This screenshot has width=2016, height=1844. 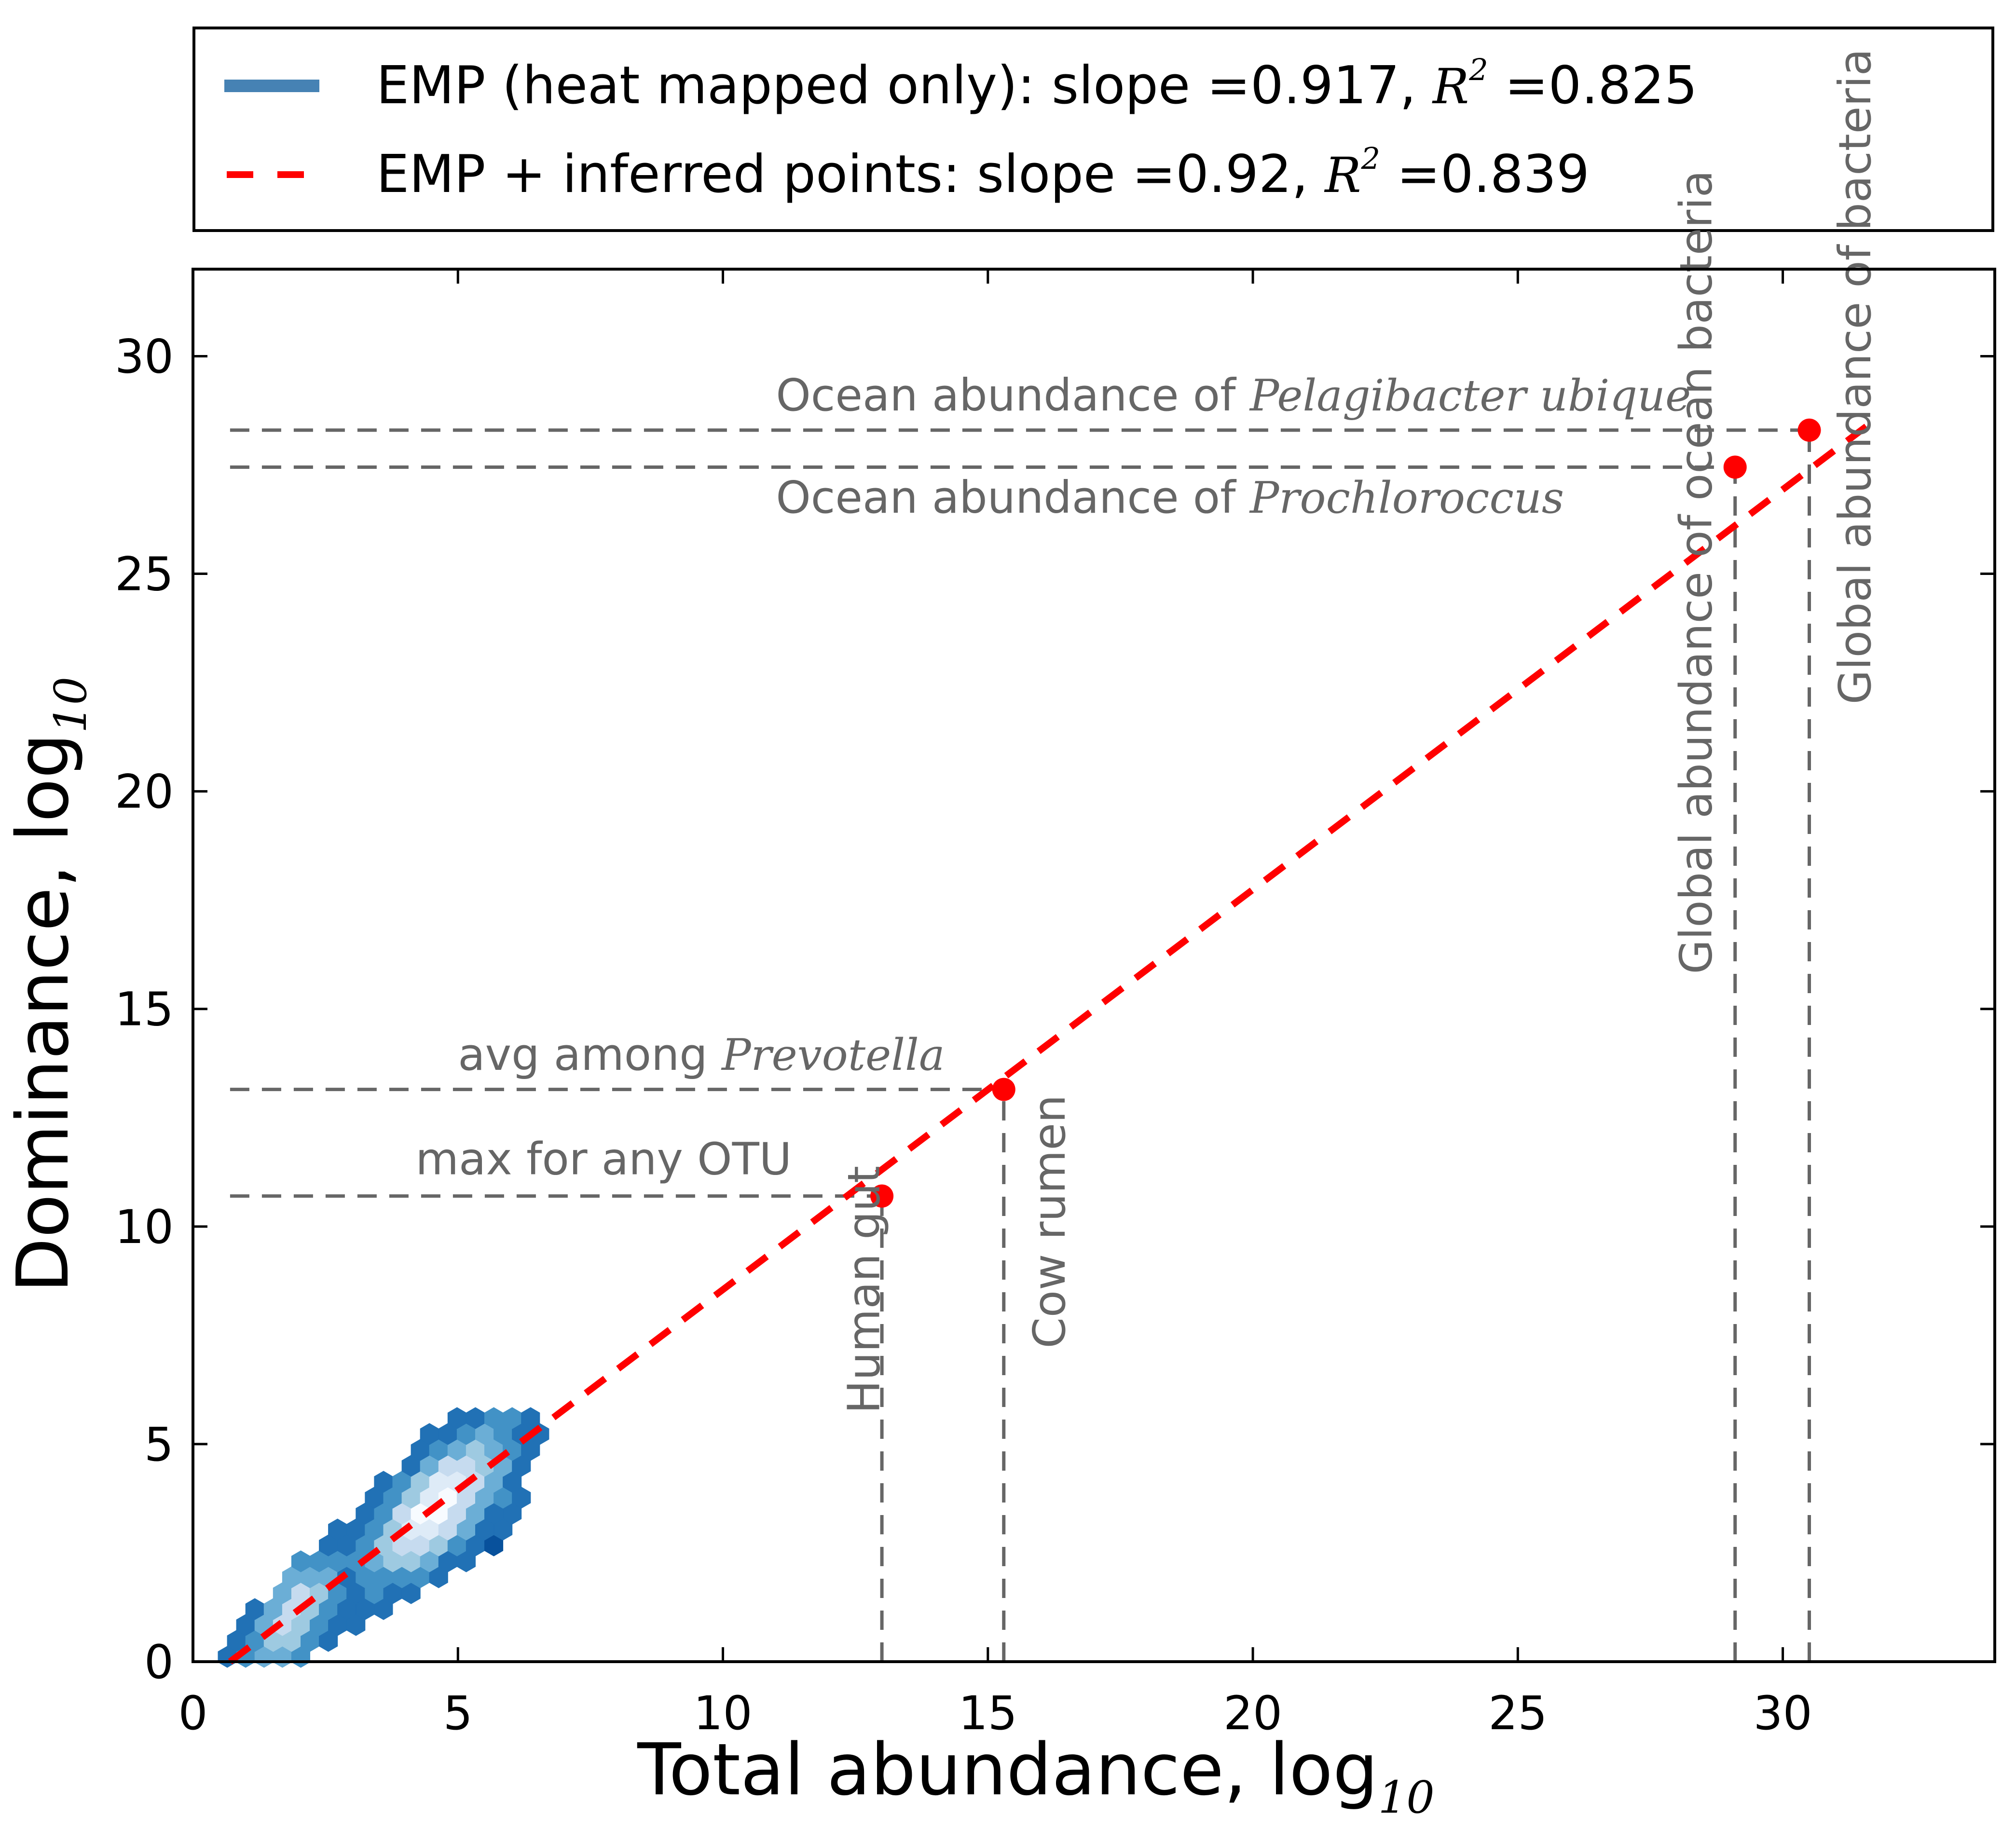 What do you see at coordinates (42, 1013) in the screenshot?
I see `y-axis-label-text: Dominance, log` at bounding box center [42, 1013].